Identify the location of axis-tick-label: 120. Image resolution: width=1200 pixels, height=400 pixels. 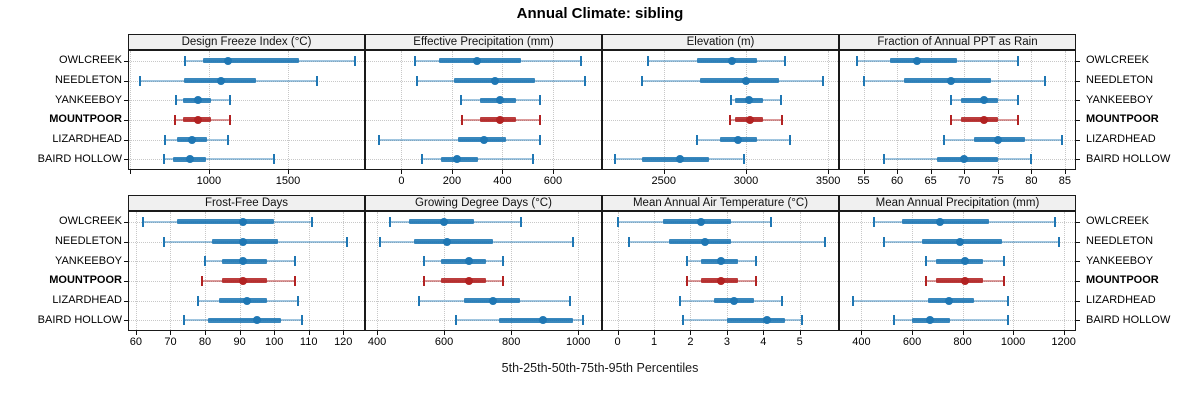
(343, 342).